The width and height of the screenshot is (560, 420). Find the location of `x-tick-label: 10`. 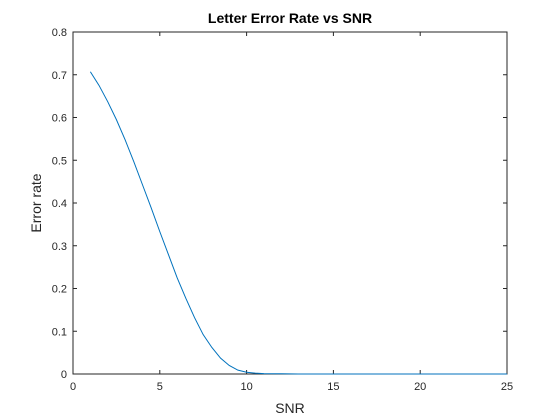

x-tick-label: 10 is located at coordinates (246, 387).